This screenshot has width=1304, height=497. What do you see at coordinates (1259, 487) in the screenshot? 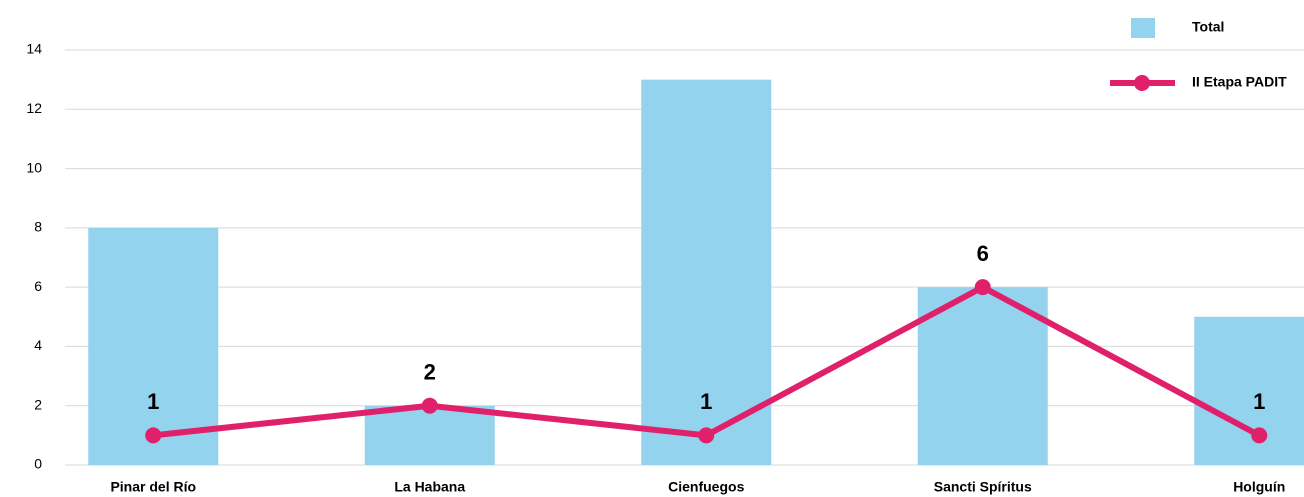
I see `x-tick-label: Holguín` at bounding box center [1259, 487].